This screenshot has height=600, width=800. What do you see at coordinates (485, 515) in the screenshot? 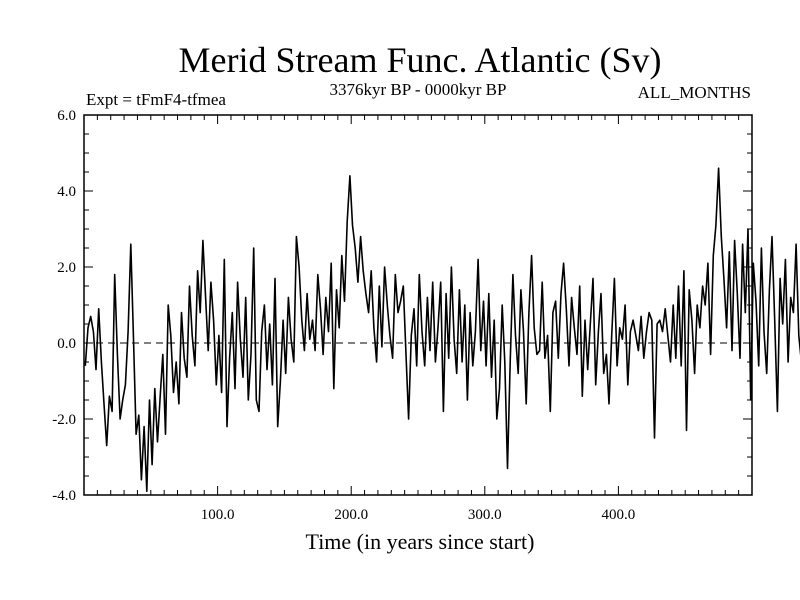
I see `x-tick-label: 300.0` at bounding box center [485, 515].